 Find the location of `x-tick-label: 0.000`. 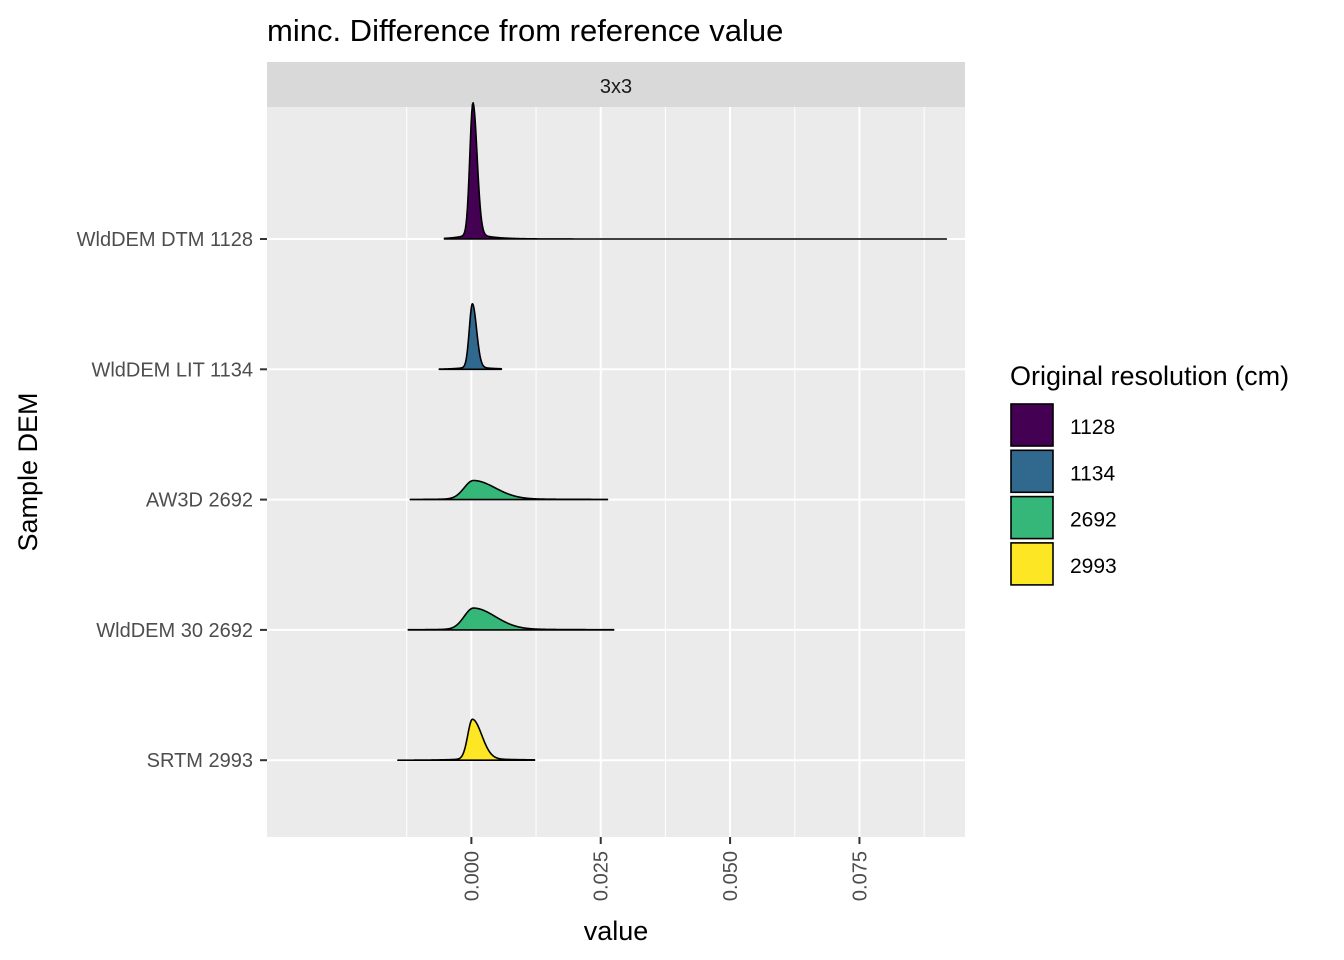

x-tick-label: 0.000 is located at coordinates (472, 876).